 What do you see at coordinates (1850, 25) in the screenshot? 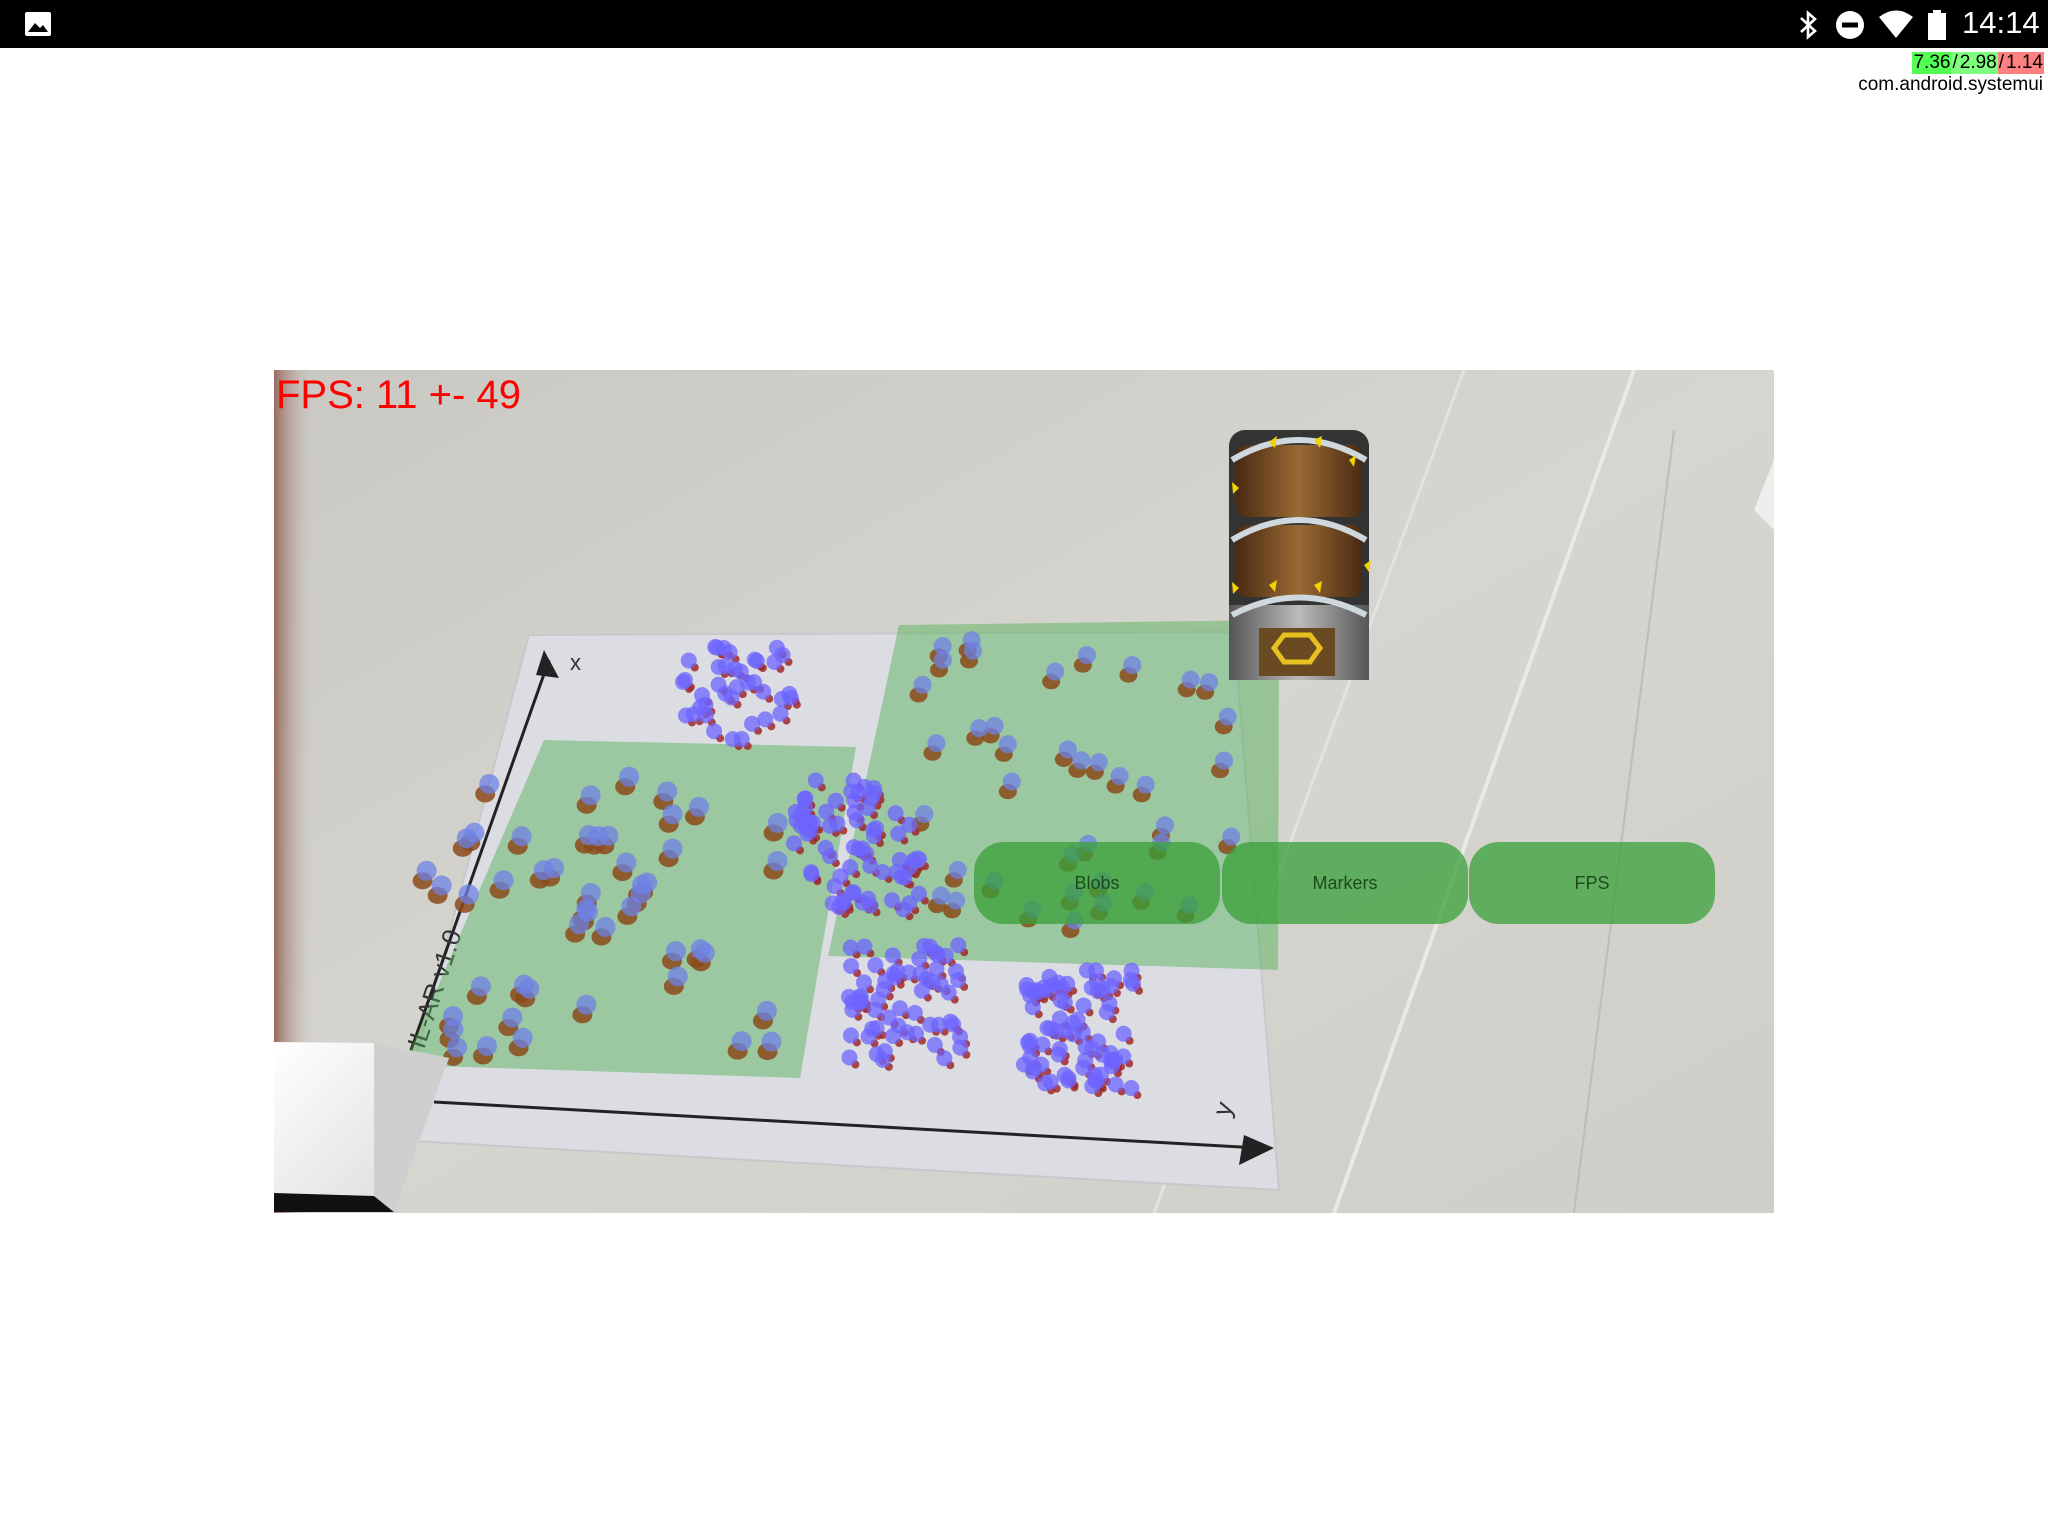
I see `do-not-disturb-icon` at bounding box center [1850, 25].